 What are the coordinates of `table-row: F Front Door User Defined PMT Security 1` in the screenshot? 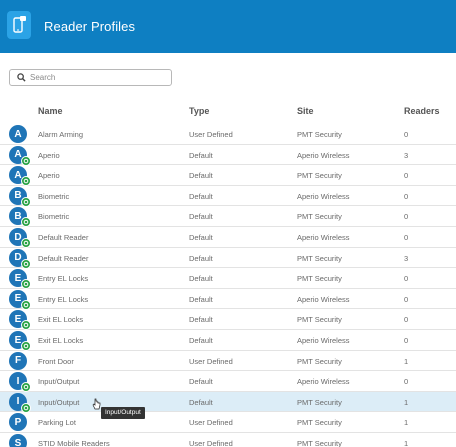 It's located at (228, 361).